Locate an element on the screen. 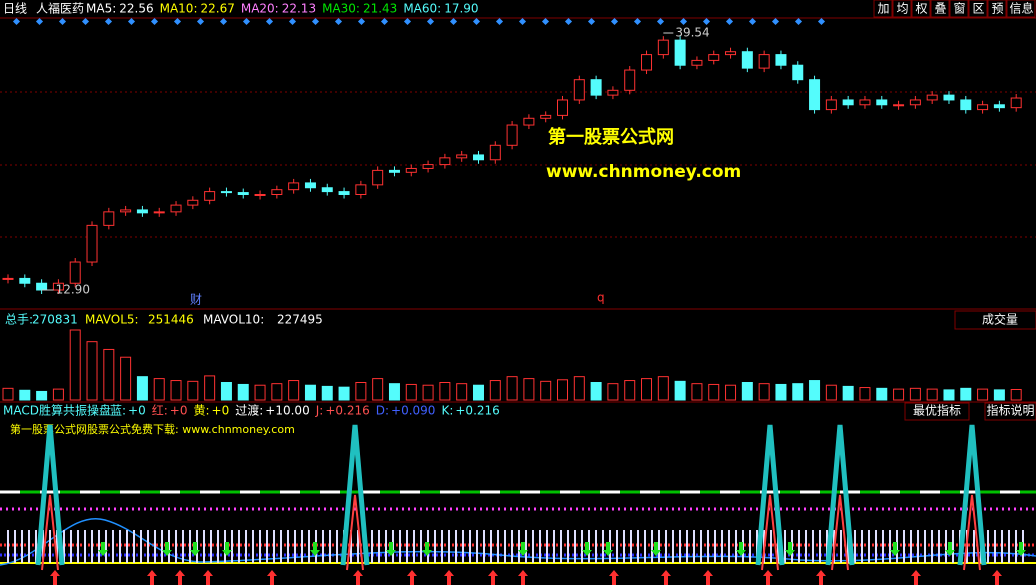 This screenshot has height=585, width=1036. low-label: 12.90 is located at coordinates (73, 290).